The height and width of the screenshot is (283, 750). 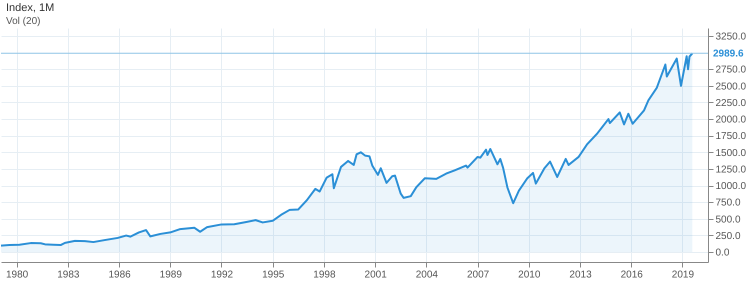 I want to click on y-tick-label: 1000.0, so click(x=731, y=186).